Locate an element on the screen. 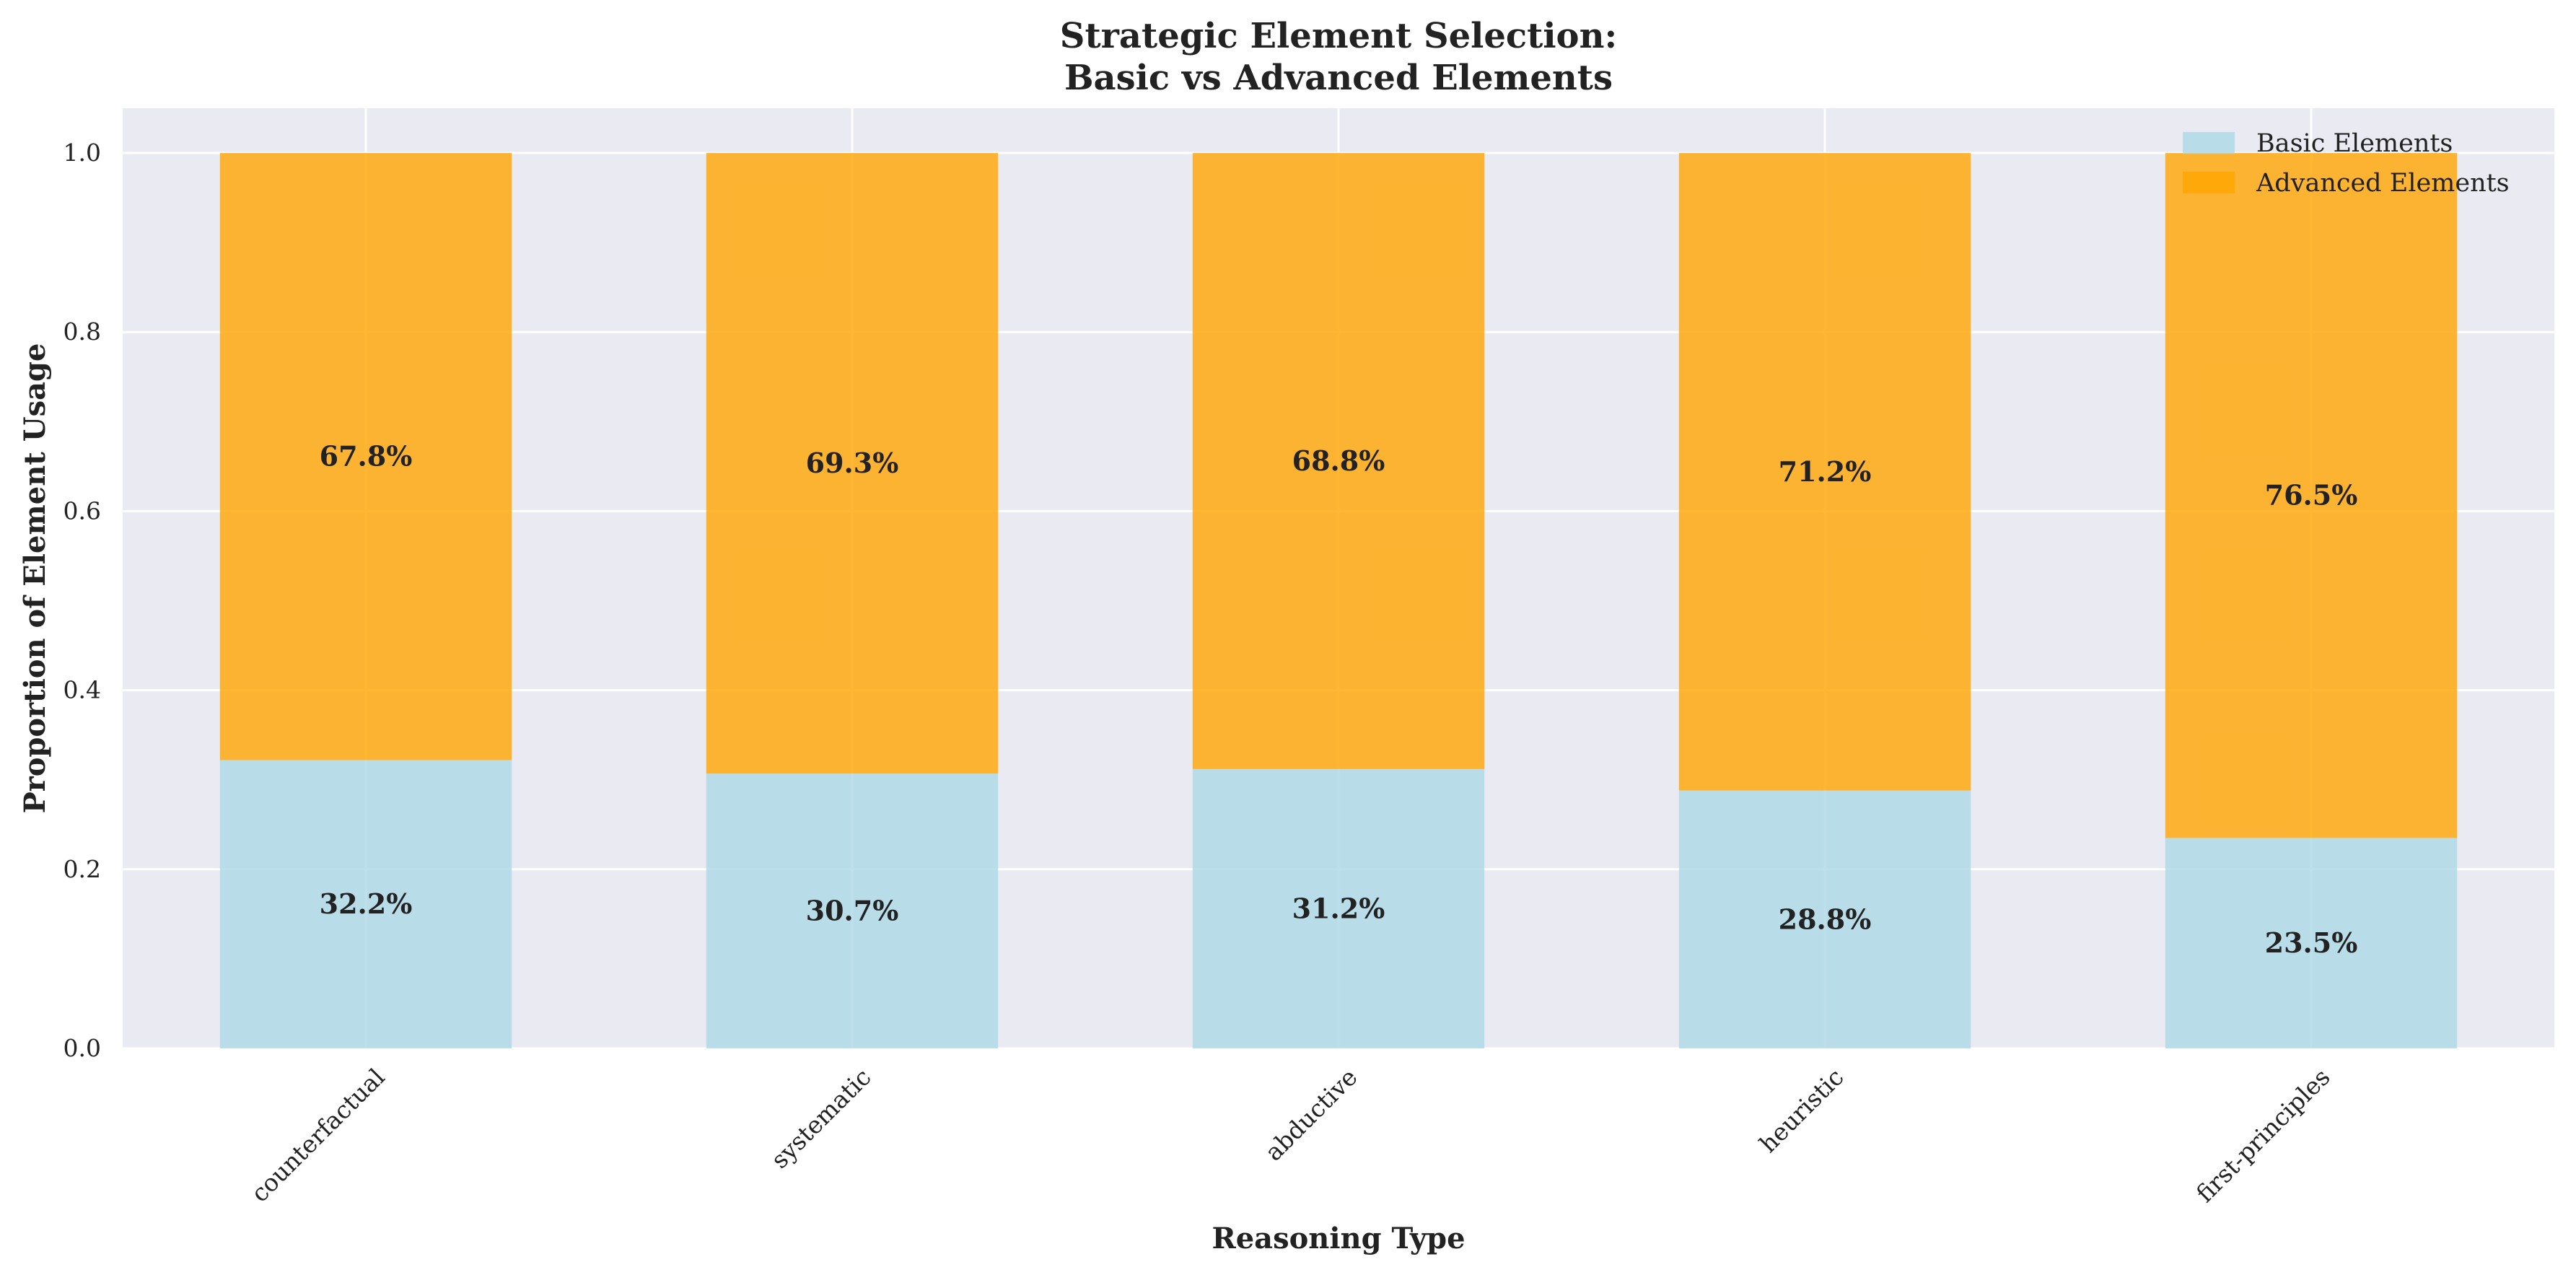 Image resolution: width=2576 pixels, height=1280 pixels. bar-basic-elements-systematic is located at coordinates (853, 910).